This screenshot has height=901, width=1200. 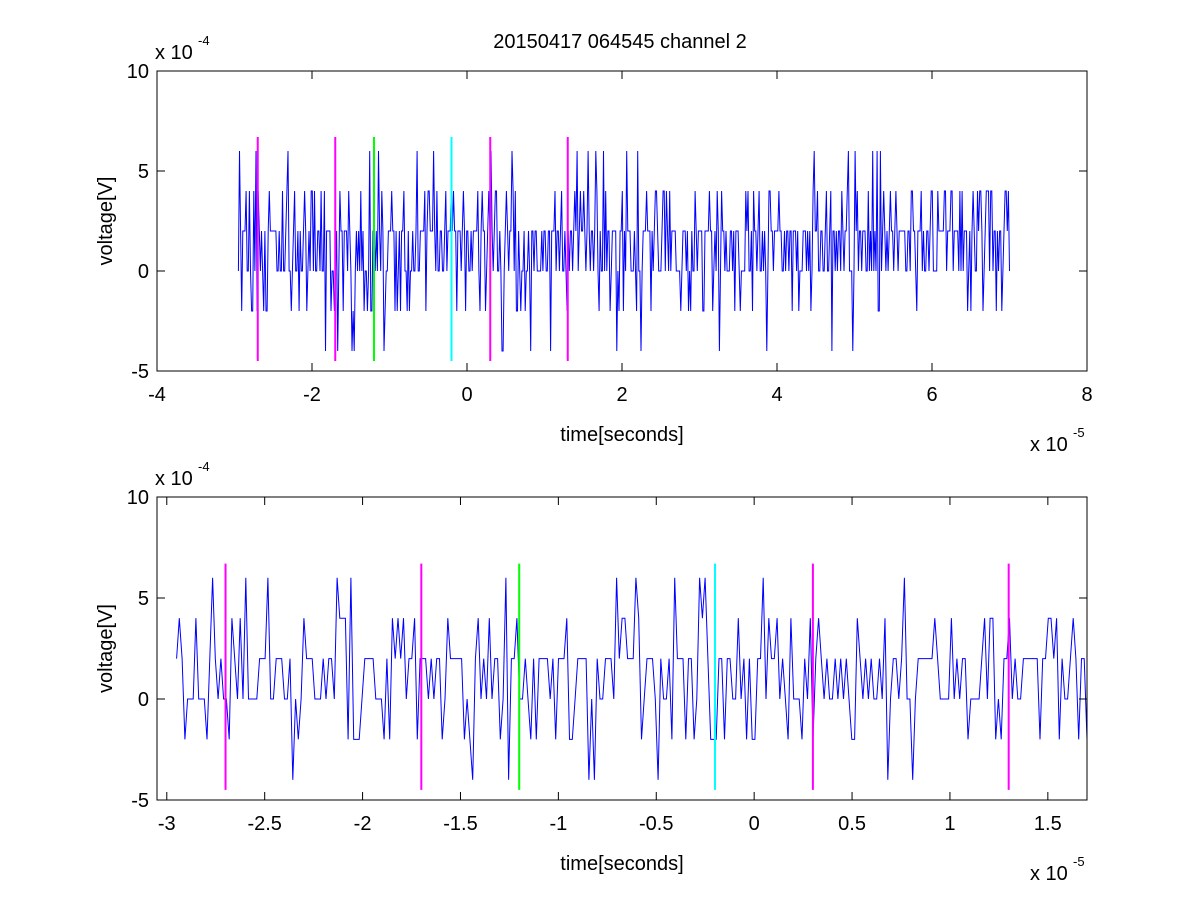 What do you see at coordinates (106, 221) in the screenshot?
I see `y-axis-label-top: voltage[V]` at bounding box center [106, 221].